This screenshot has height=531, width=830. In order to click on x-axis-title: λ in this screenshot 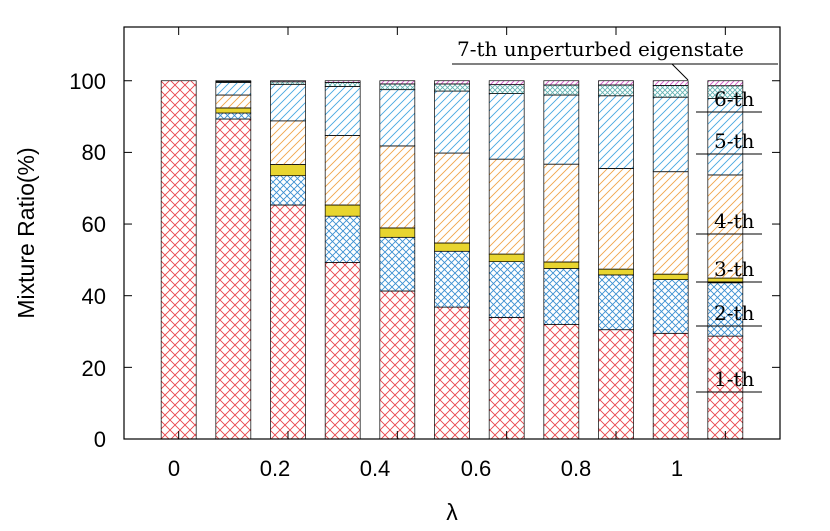, I will do `click(452, 512)`.